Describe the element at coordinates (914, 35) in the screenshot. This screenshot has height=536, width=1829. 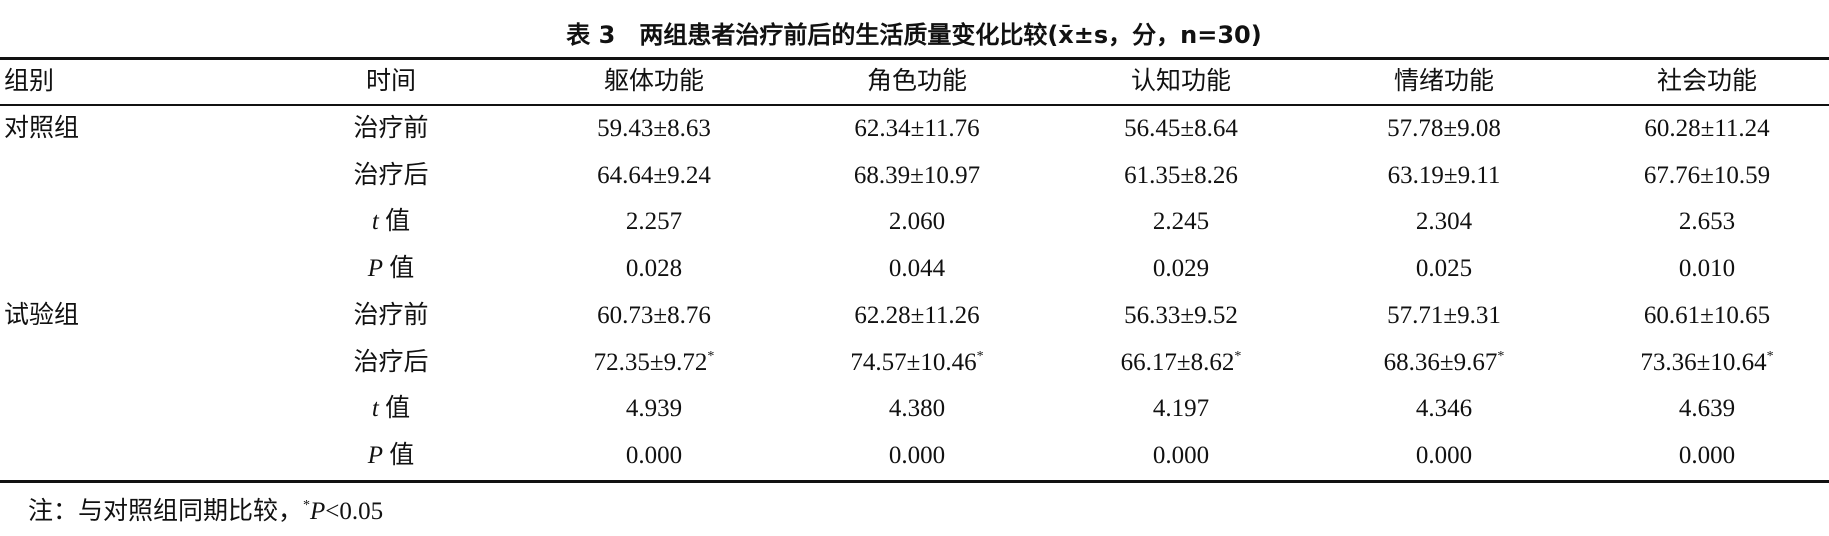
I see `table-title: 表 3 两组患者治疗前后的生活质量变化比较(x̄±s，分，n=30)` at that location.